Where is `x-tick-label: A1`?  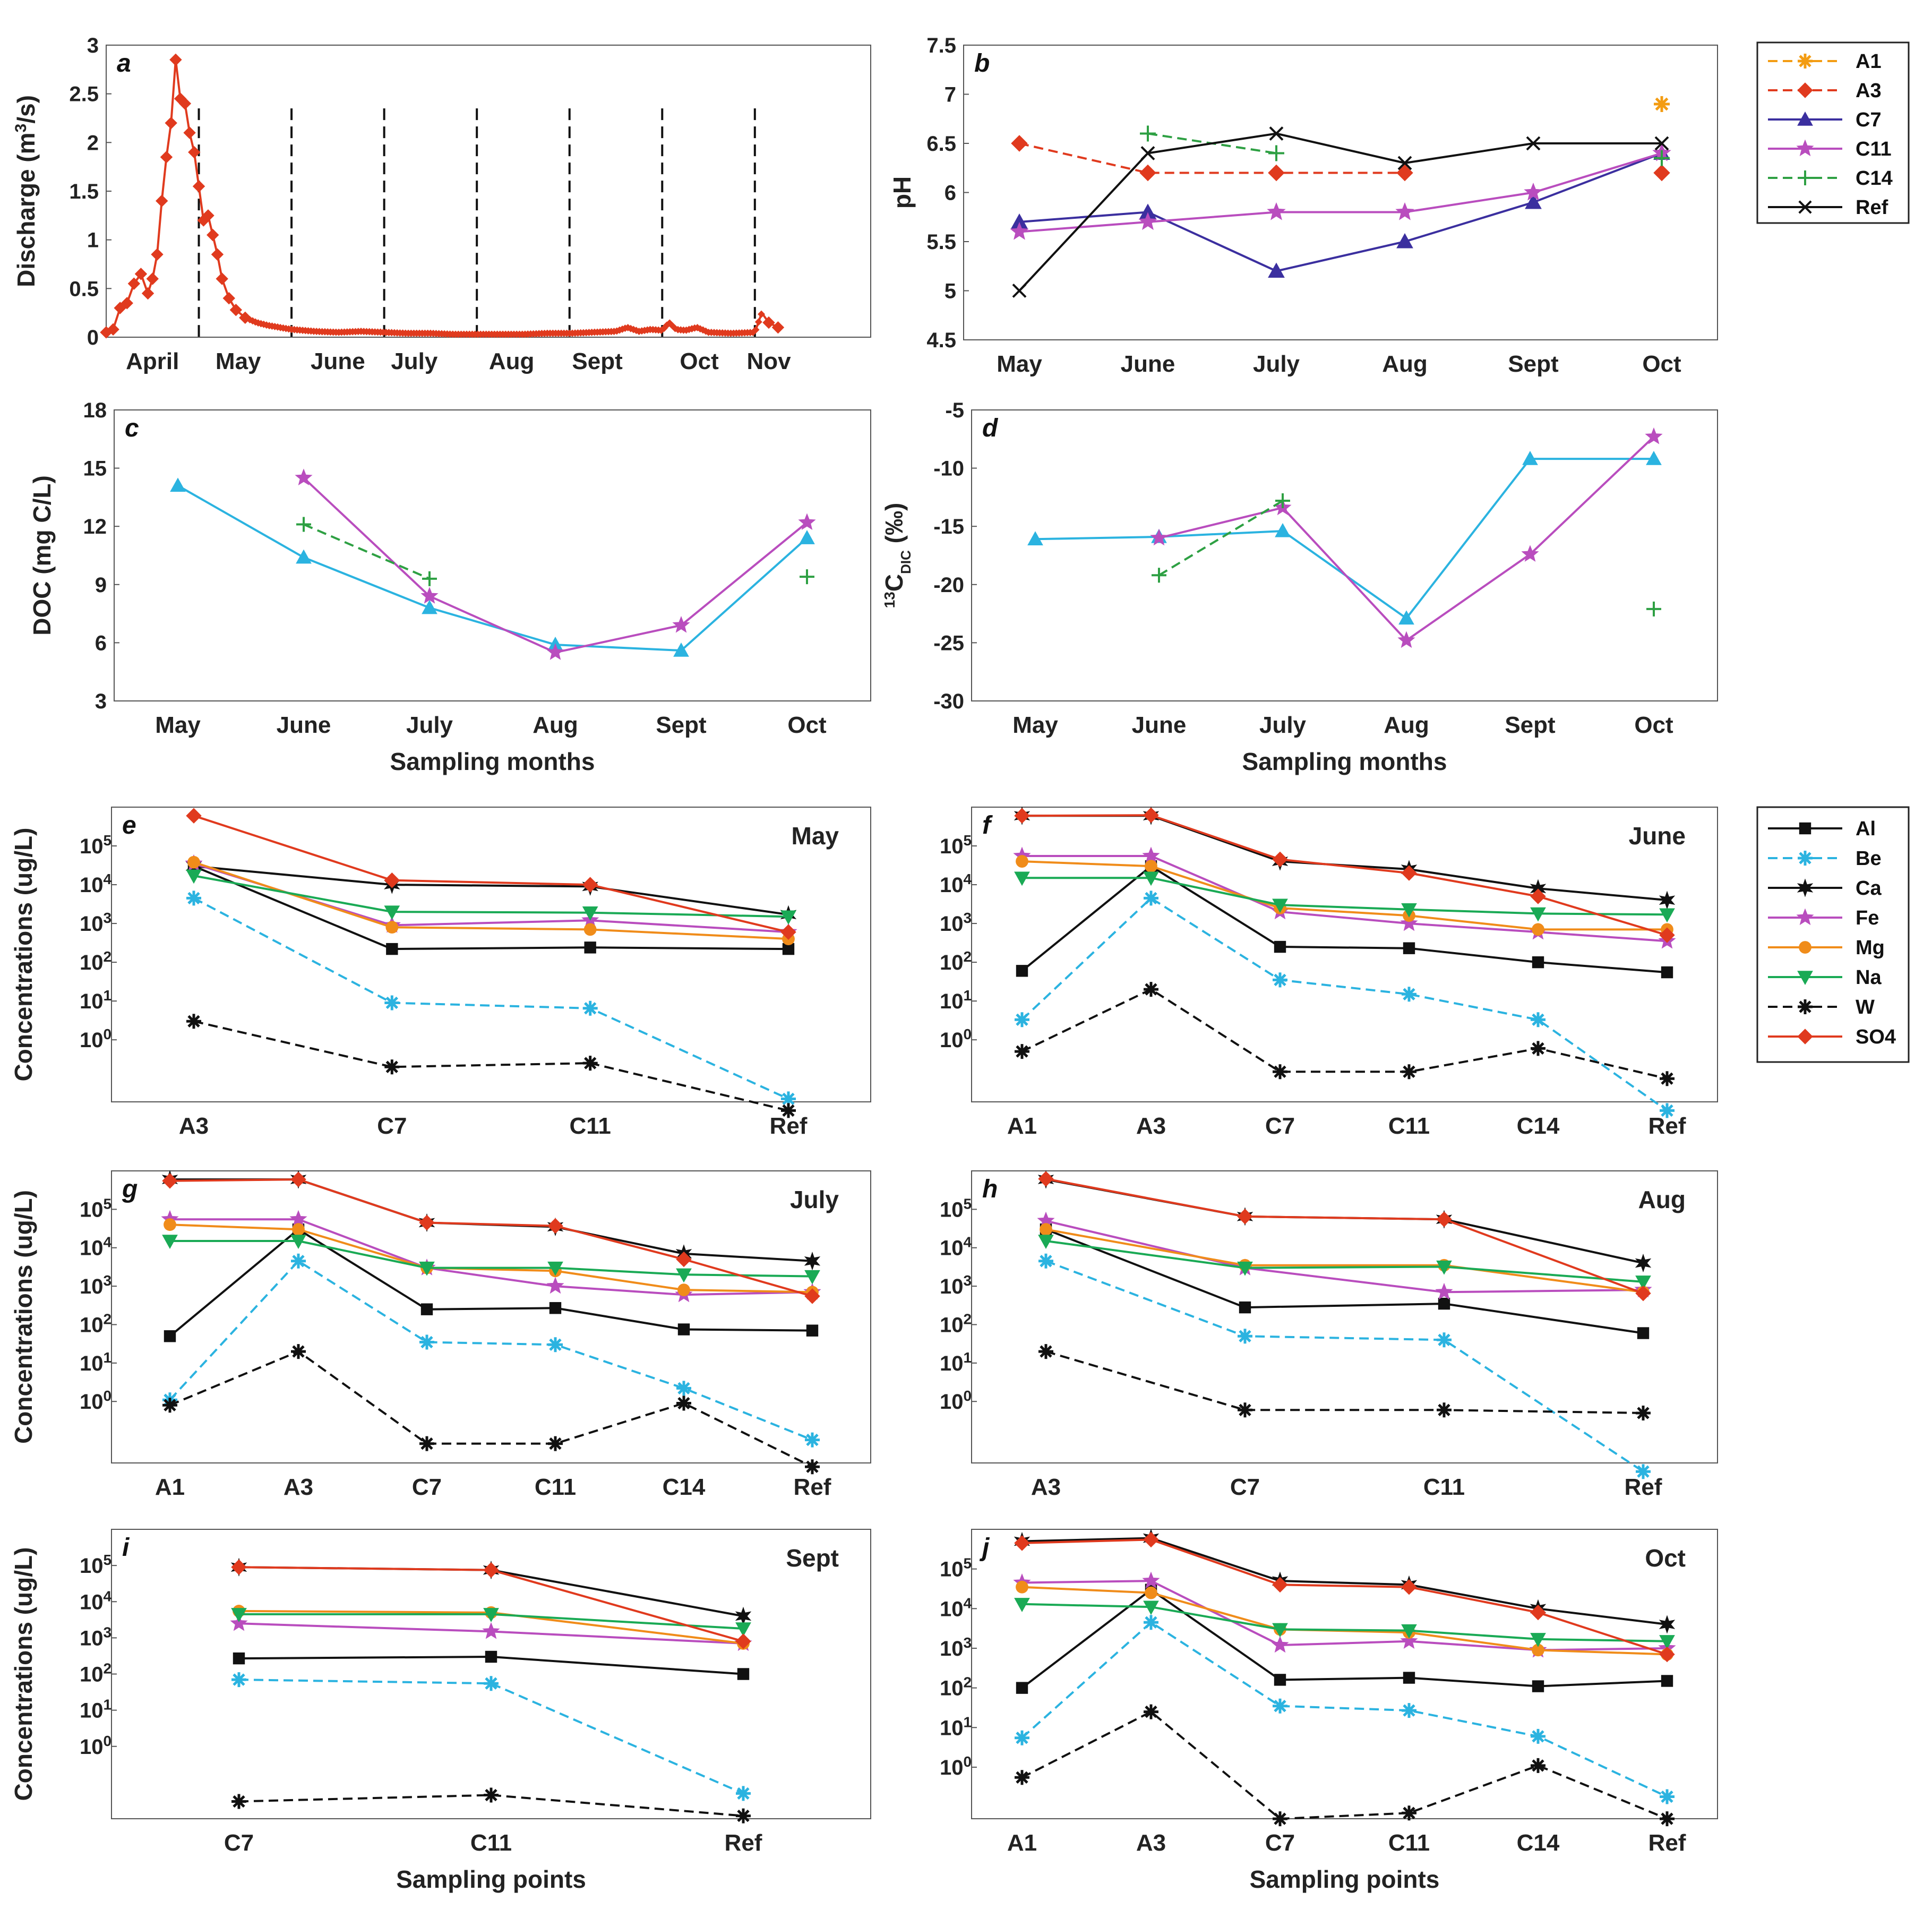
x-tick-label: A1 is located at coordinates (170, 1487).